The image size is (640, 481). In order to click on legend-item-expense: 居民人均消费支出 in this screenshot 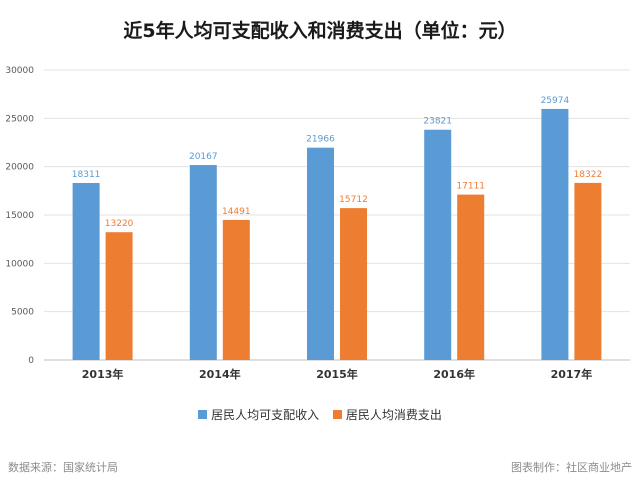, I will do `click(387, 414)`.